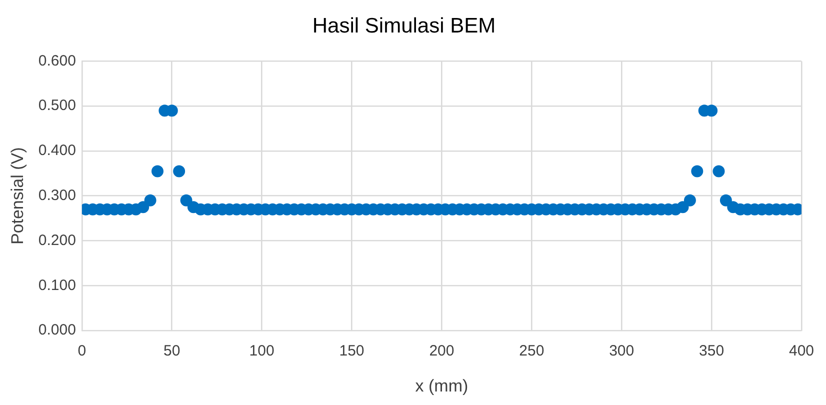  Describe the element at coordinates (441, 386) in the screenshot. I see `x-axis-title: x (mm)` at that location.